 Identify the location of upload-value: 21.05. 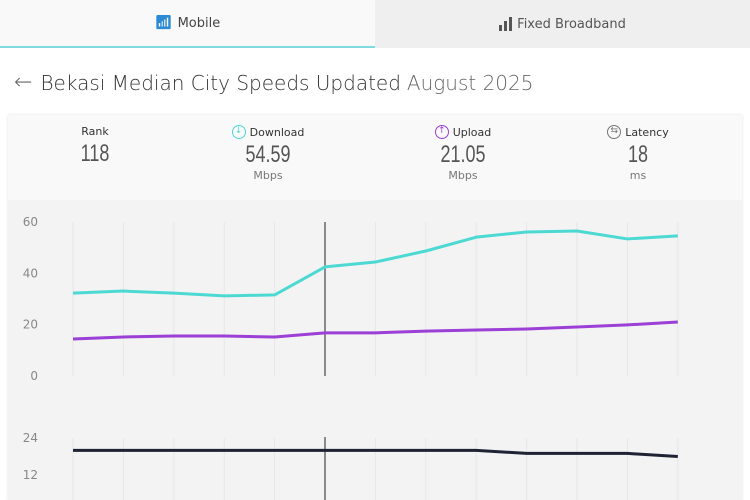
(463, 154).